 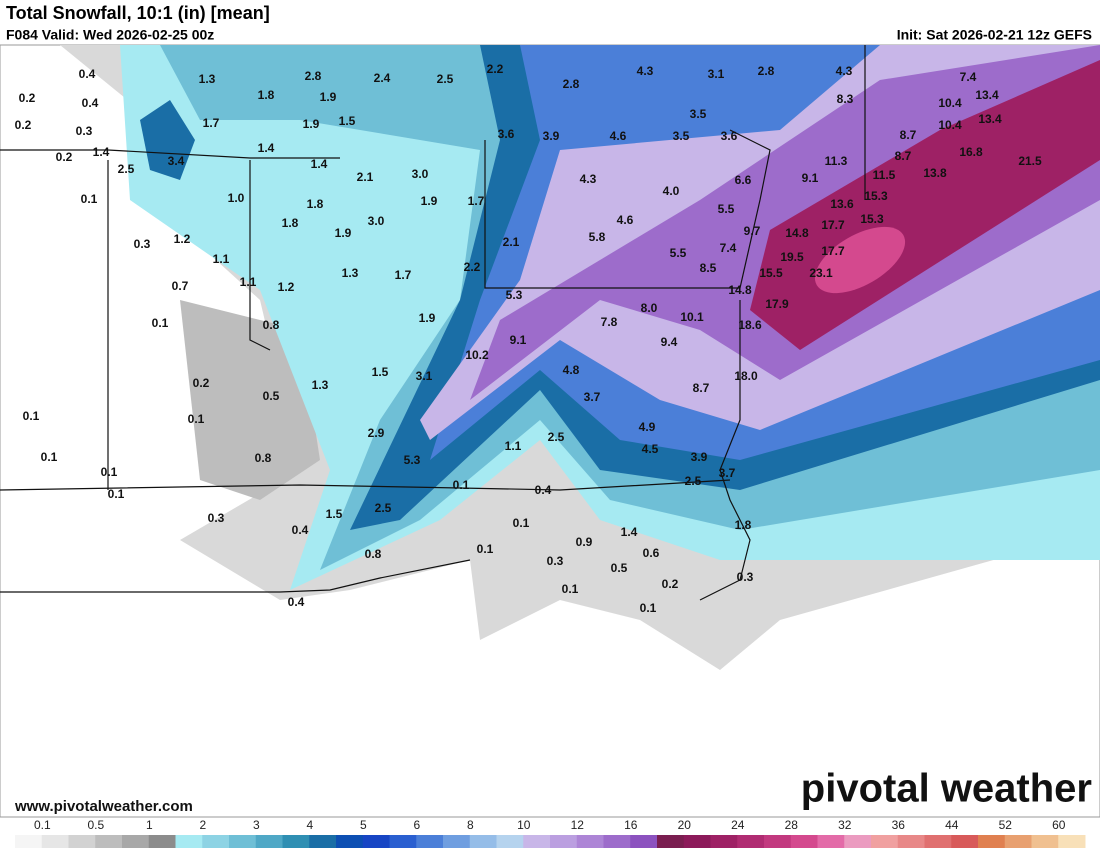 What do you see at coordinates (792, 825) in the screenshot?
I see `legend-tick-label: 28` at bounding box center [792, 825].